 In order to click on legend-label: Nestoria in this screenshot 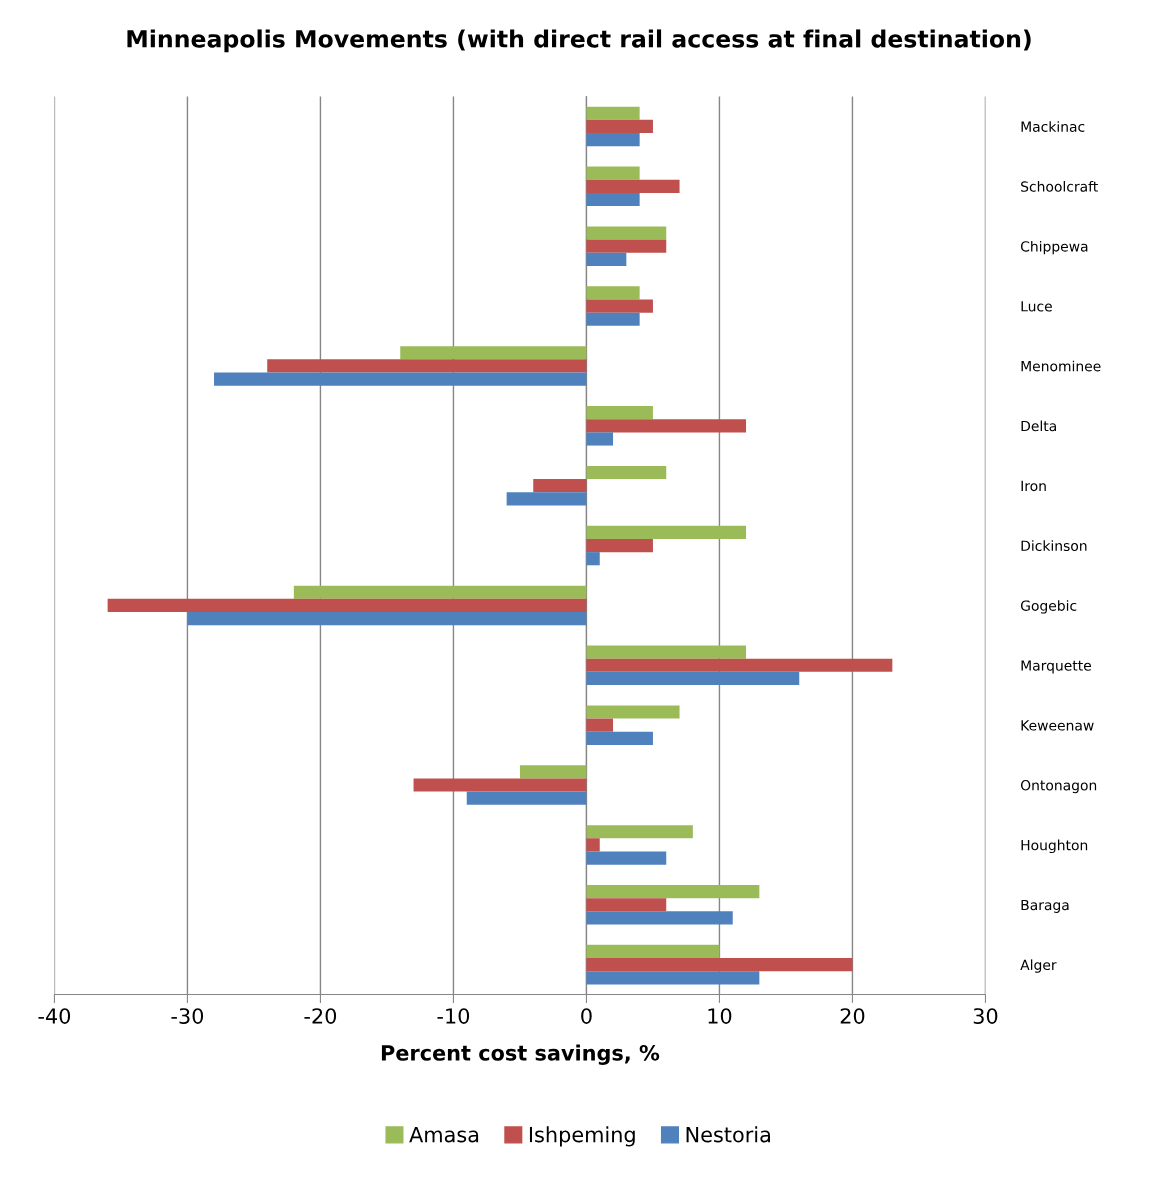, I will do `click(728, 1134)`.